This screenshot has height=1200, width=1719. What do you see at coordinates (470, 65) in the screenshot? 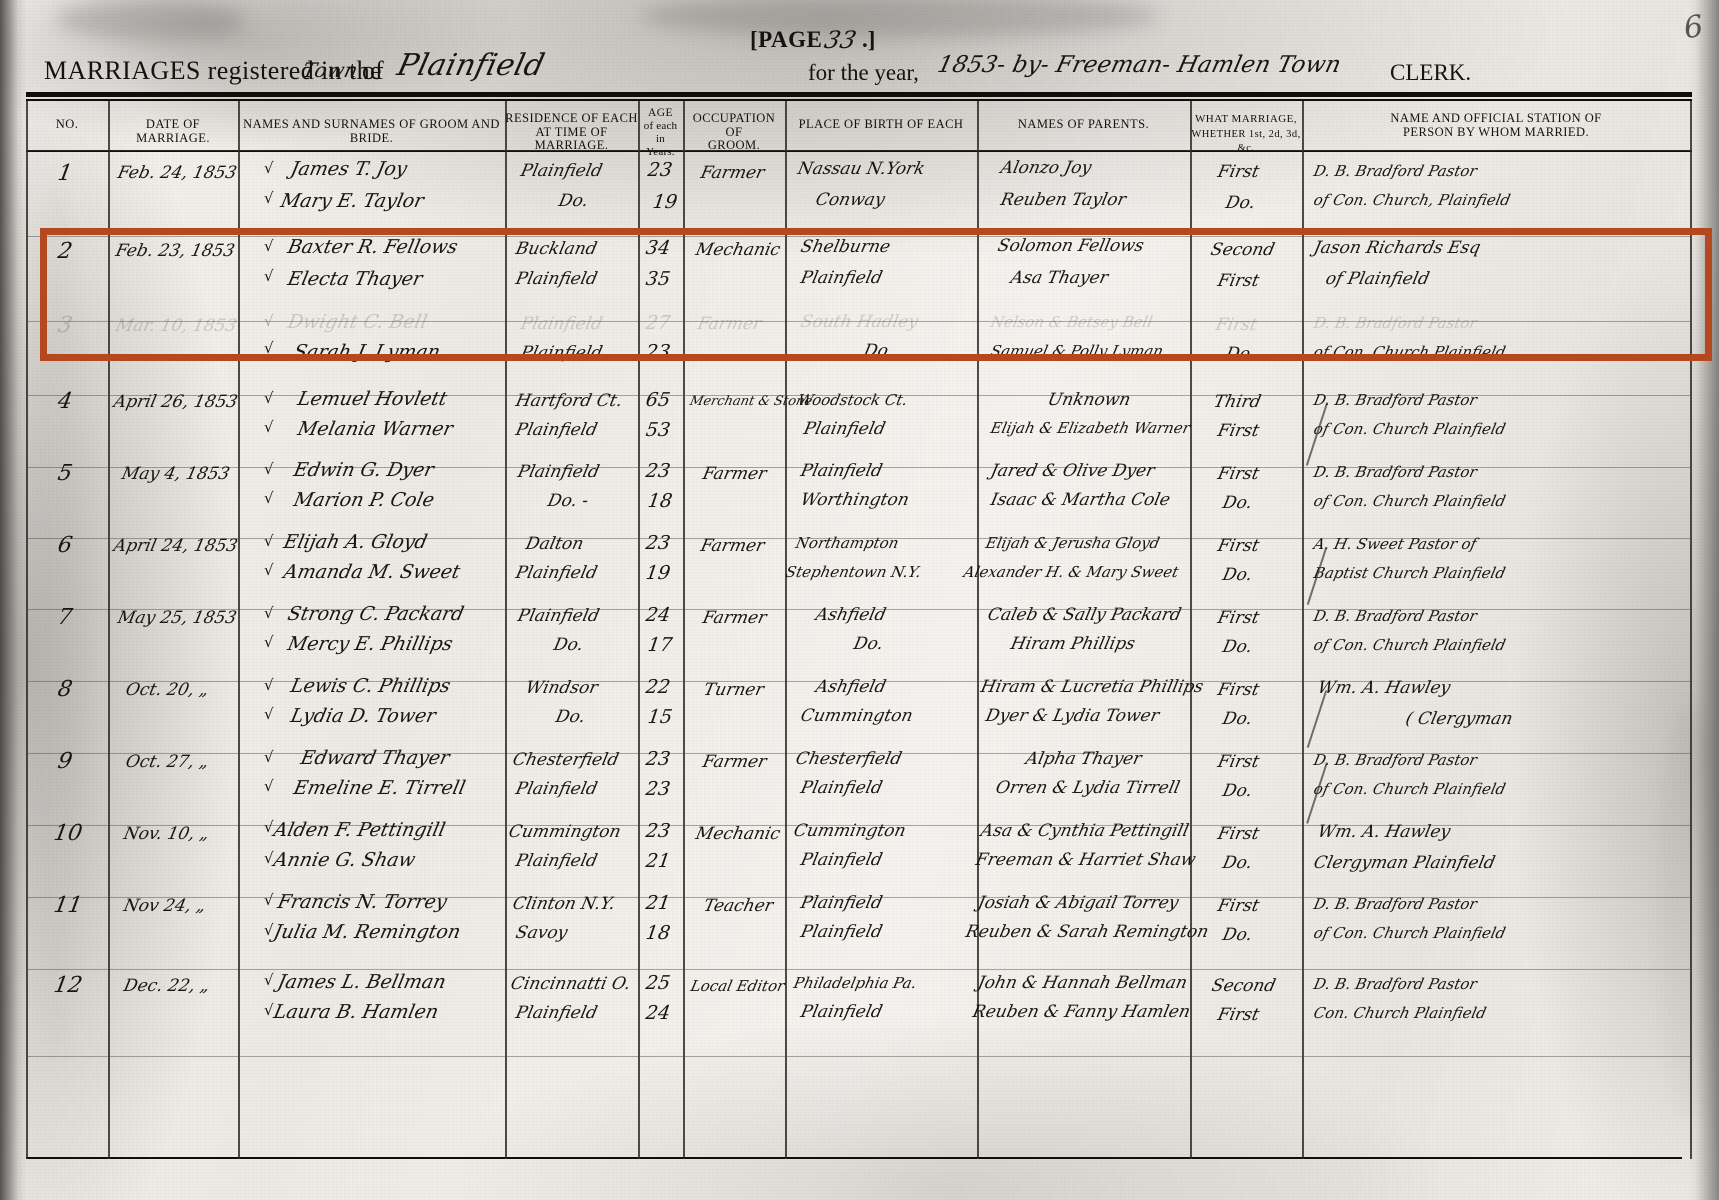
I see `town-name-script: Plainfield` at bounding box center [470, 65].